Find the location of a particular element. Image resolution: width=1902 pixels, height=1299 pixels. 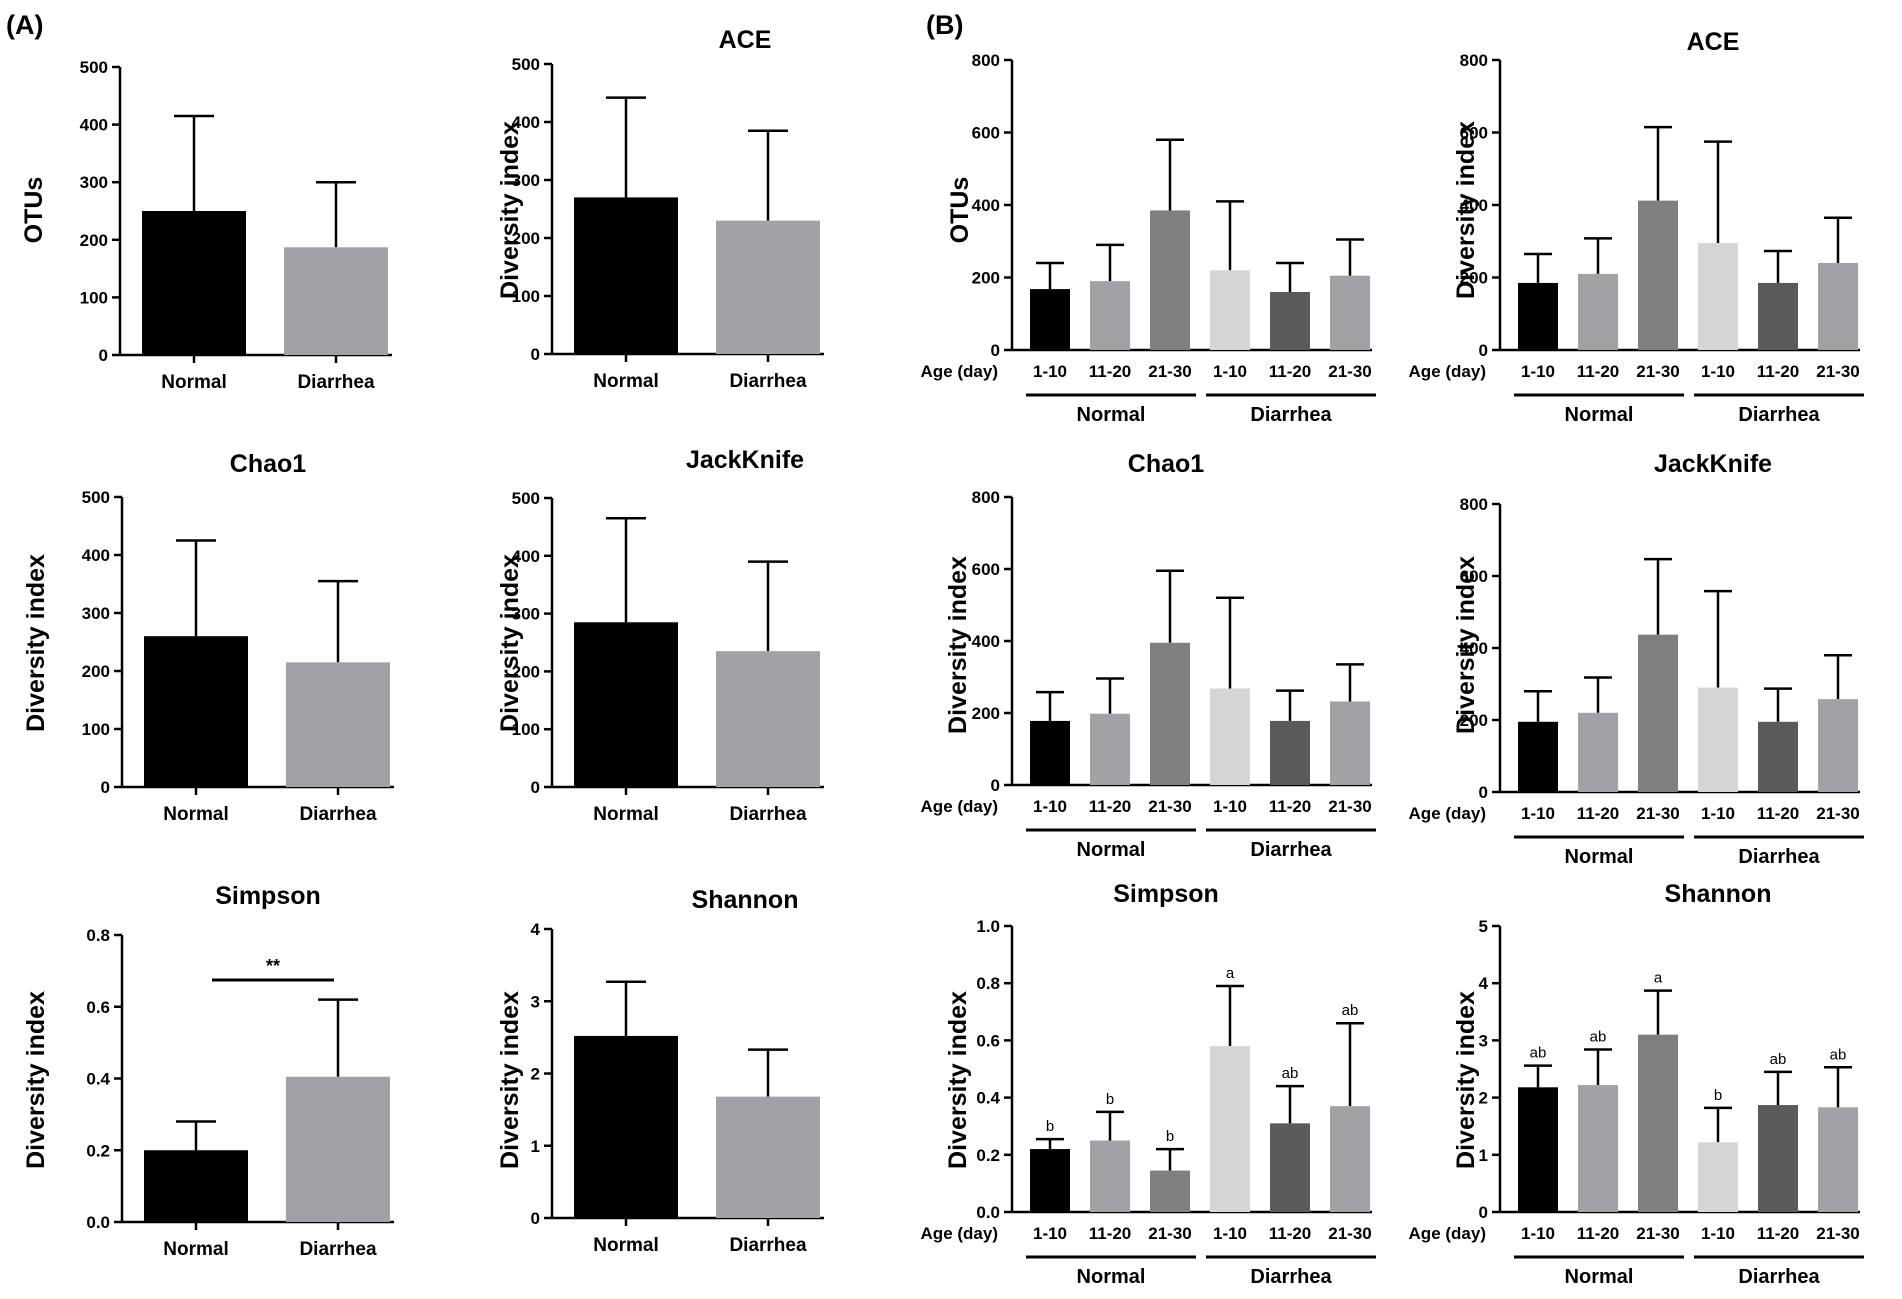

chart-a-otus: OTUs 0 100 200 300 400 500 Normal Diarrhea is located at coordinates (206, 225).